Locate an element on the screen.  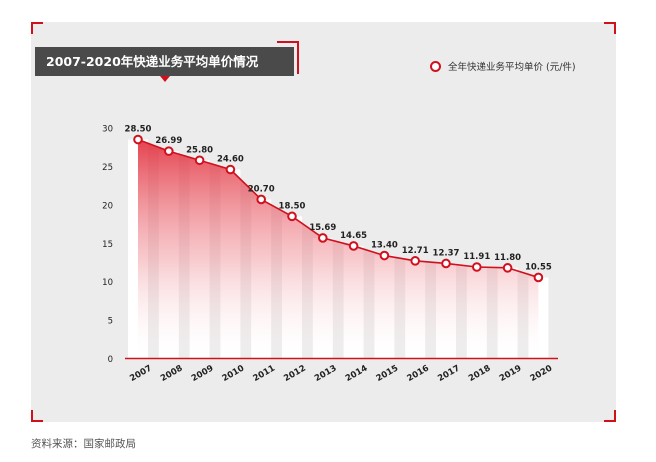
source-note: 资料来源：国家邮政局 is located at coordinates (83, 444).